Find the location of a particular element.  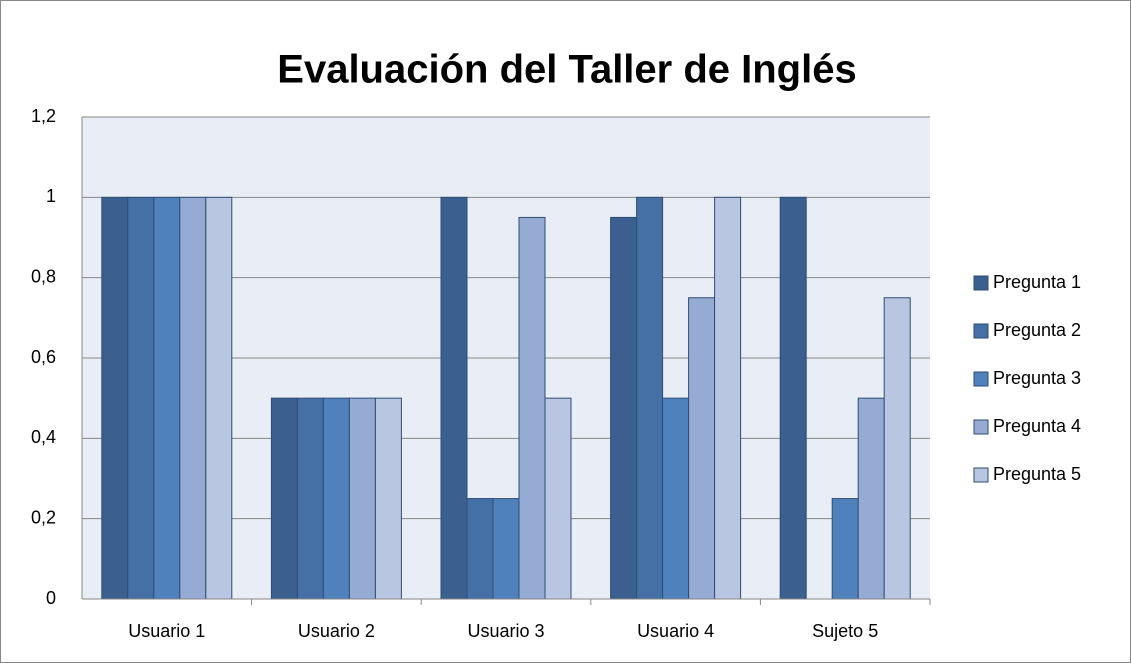

x-tick-label: Usuario 3 is located at coordinates (505, 631).